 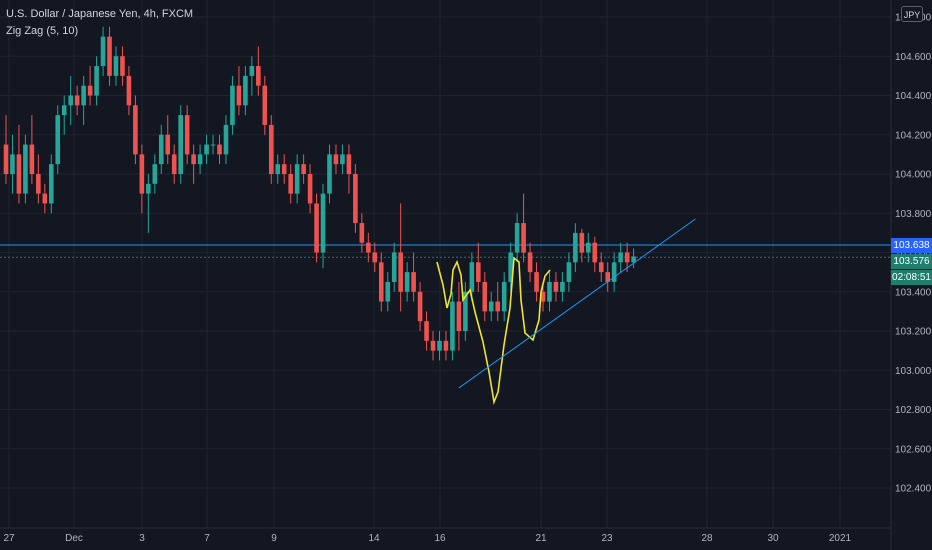 What do you see at coordinates (445, 251) in the screenshot?
I see `horizontal-lines` at bounding box center [445, 251].